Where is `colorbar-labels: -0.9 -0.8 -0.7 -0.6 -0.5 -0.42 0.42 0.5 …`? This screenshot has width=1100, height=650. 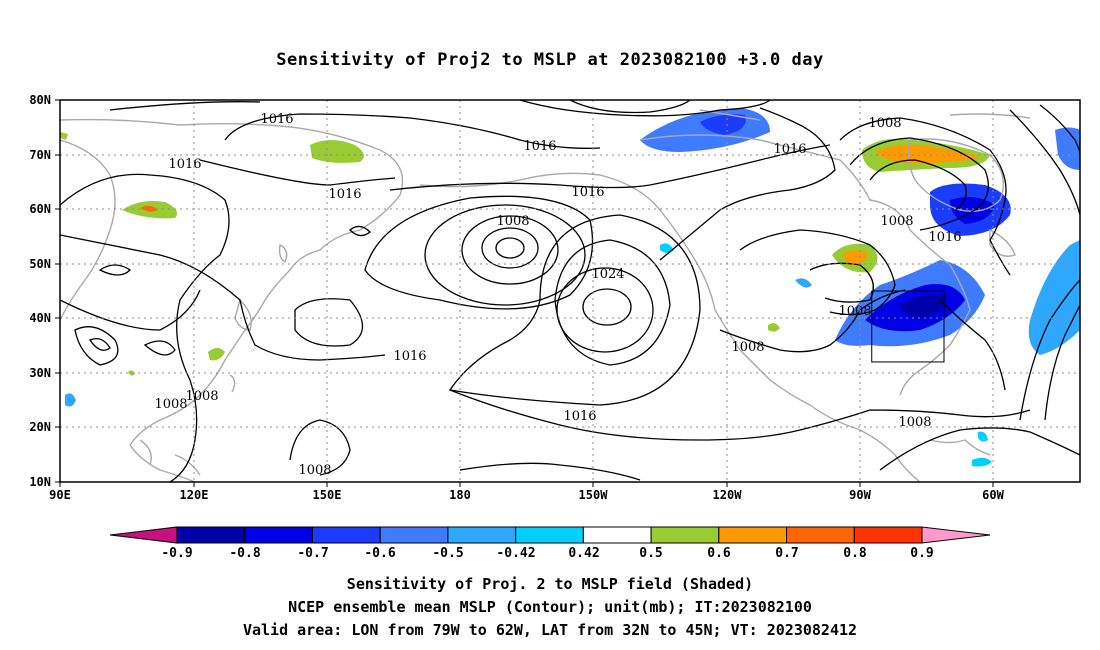
colorbar-labels: -0.9 -0.8 -0.7 -0.6 -0.5 -0.42 0.42 0.5 … is located at coordinates (547, 553).